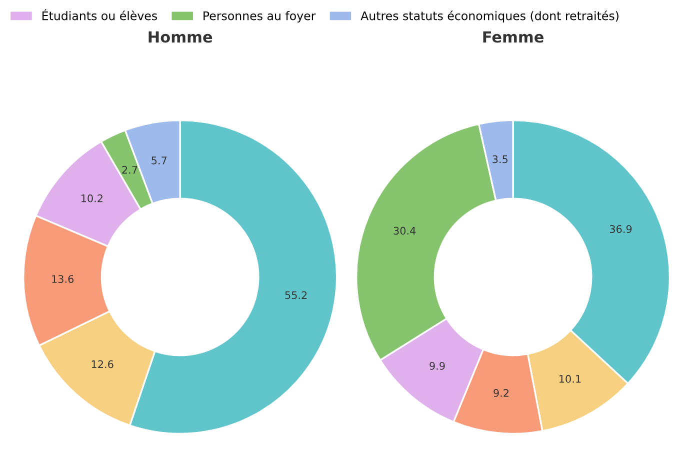 The height and width of the screenshot is (450, 698). Describe the element at coordinates (159, 160) in the screenshot. I see `data-label: 5.7` at that location.